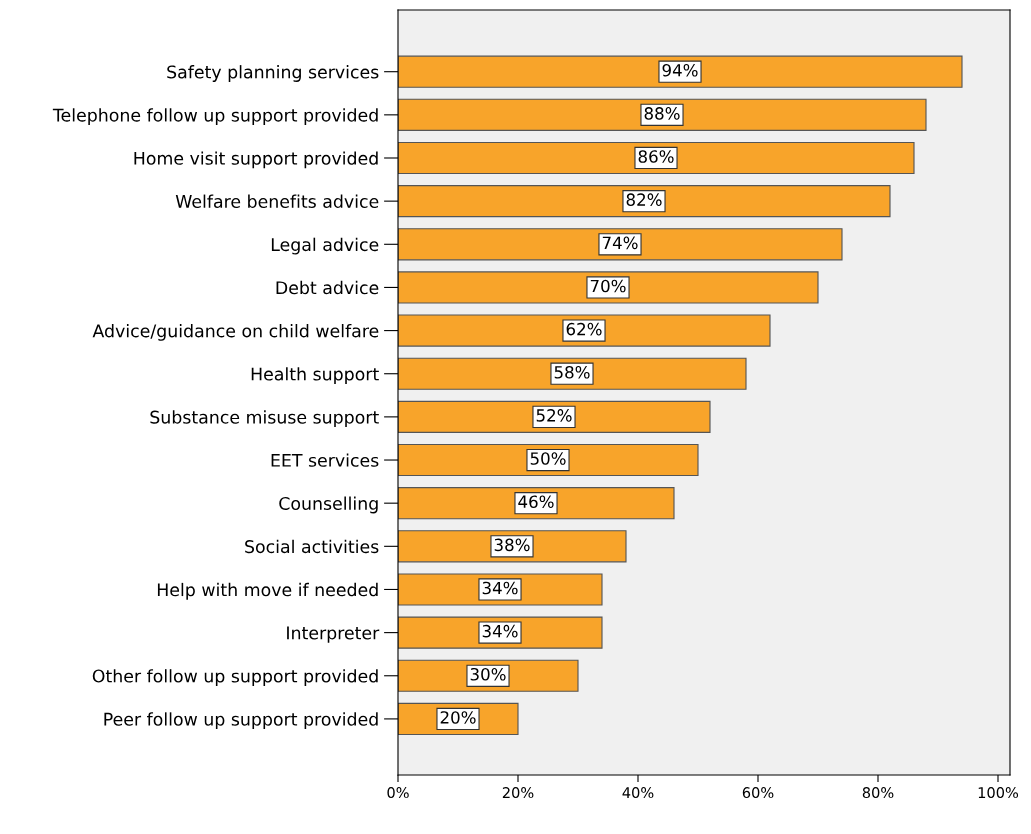 This screenshot has height=834, width=1031. I want to click on y-tick-label: Counselling, so click(328, 505).